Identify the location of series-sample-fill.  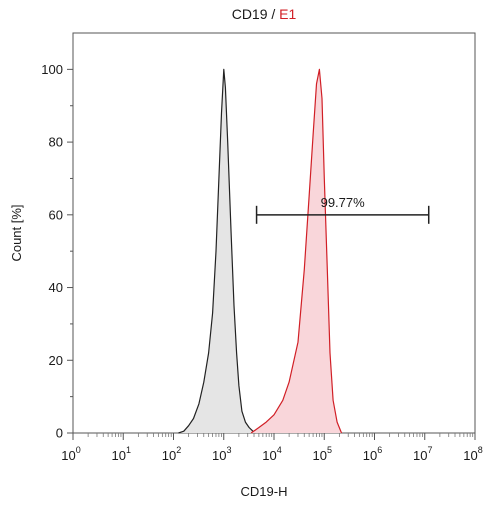
(296, 251).